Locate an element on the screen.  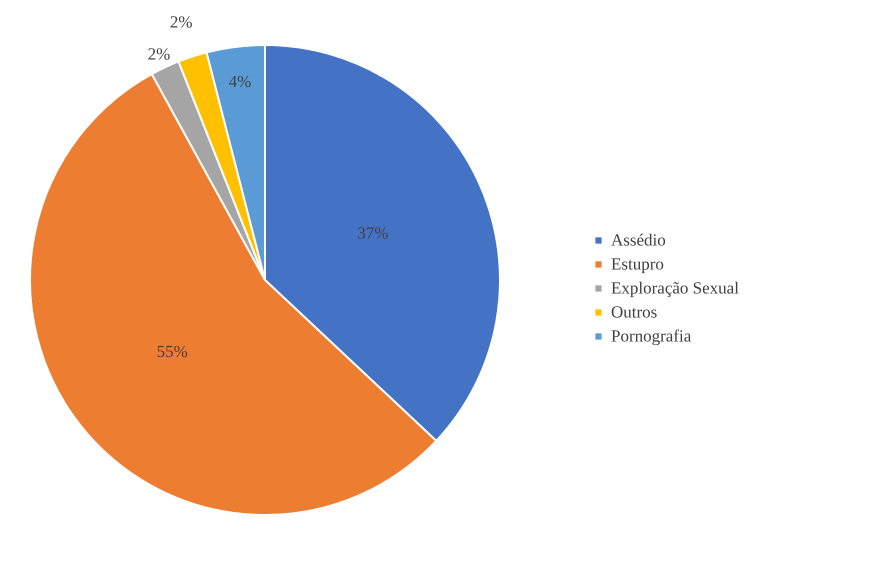
data-label: 37% is located at coordinates (372, 232).